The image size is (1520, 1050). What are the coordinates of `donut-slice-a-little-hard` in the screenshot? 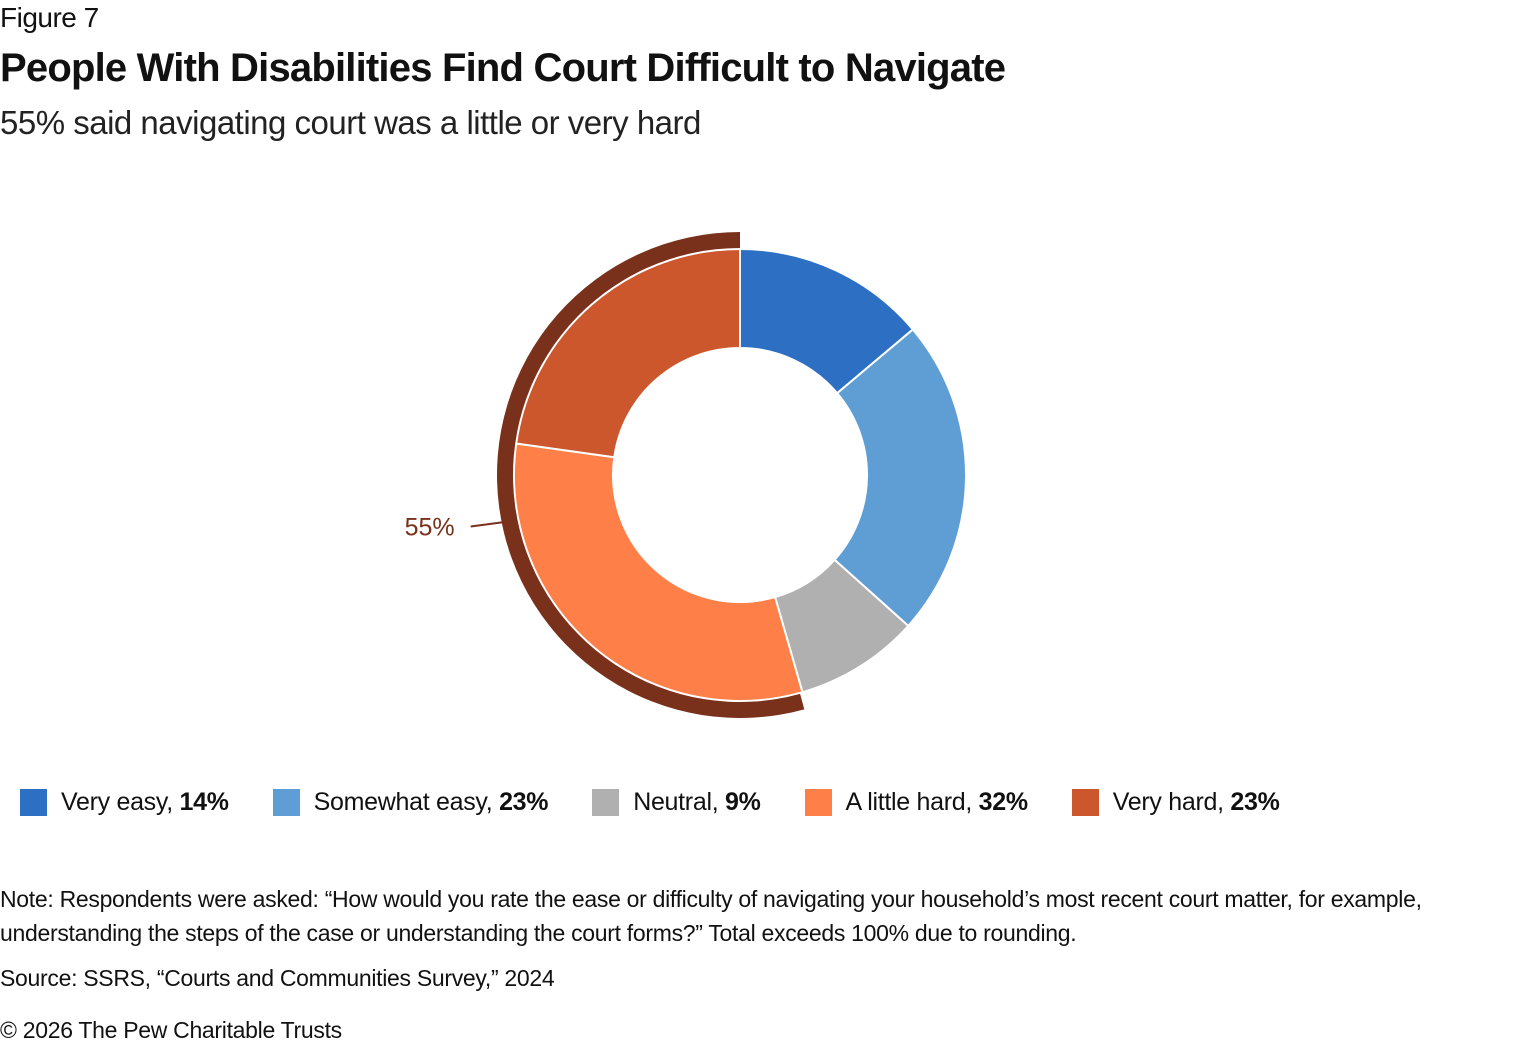 It's located at (658, 572).